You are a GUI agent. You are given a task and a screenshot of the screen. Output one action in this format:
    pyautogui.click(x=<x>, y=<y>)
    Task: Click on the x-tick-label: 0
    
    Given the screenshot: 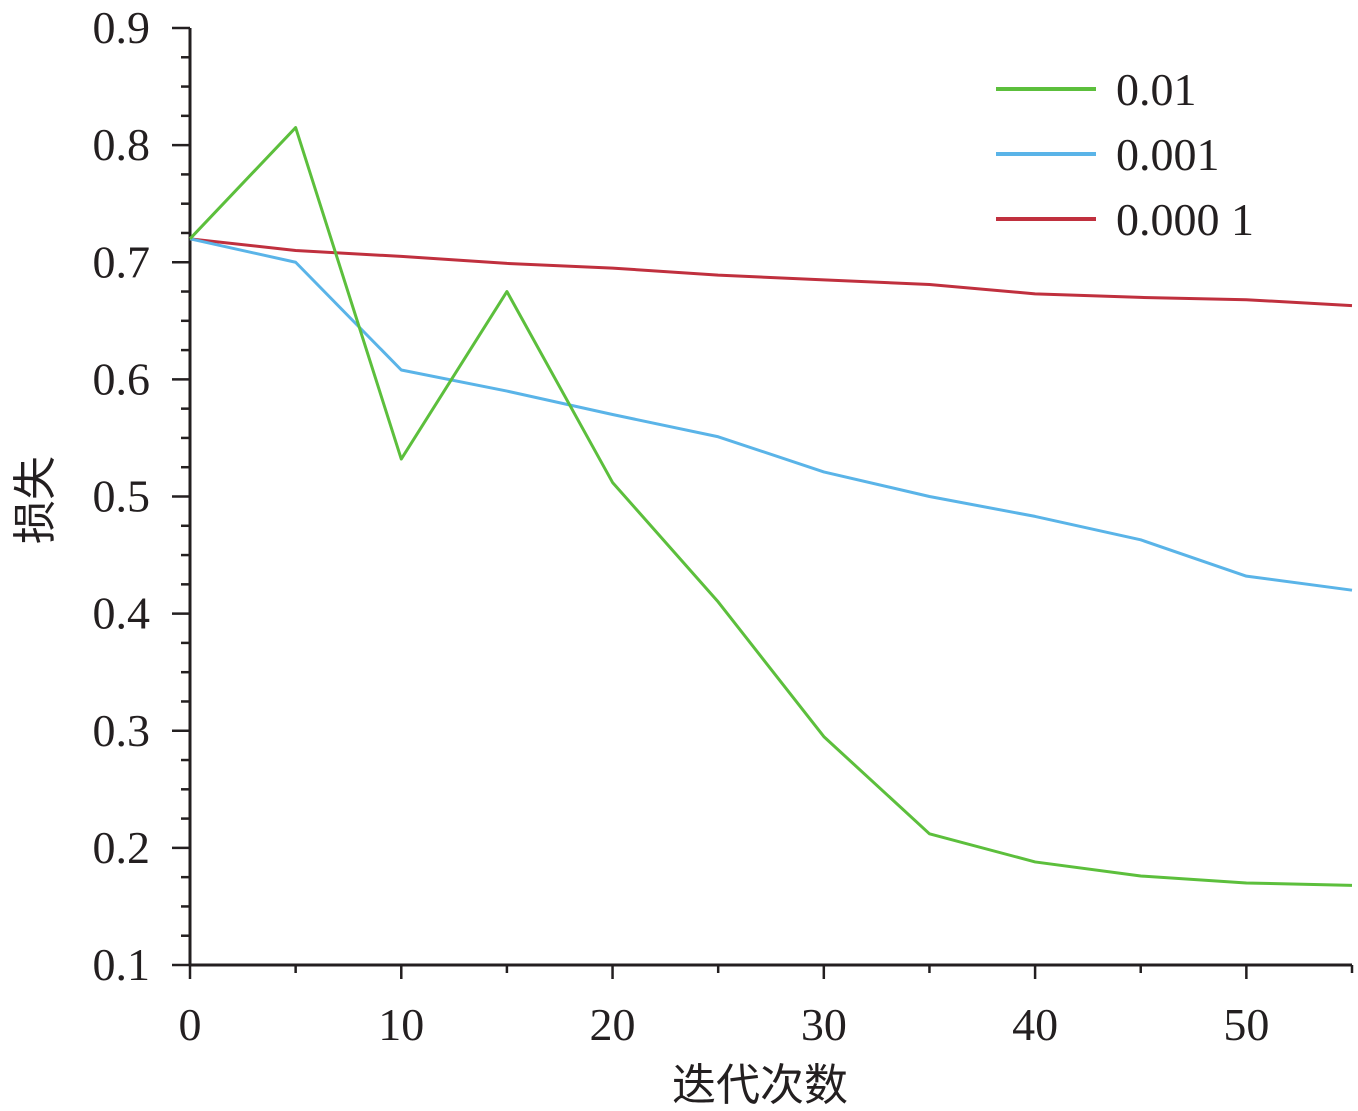 What is the action you would take?
    pyautogui.click(x=190, y=1024)
    